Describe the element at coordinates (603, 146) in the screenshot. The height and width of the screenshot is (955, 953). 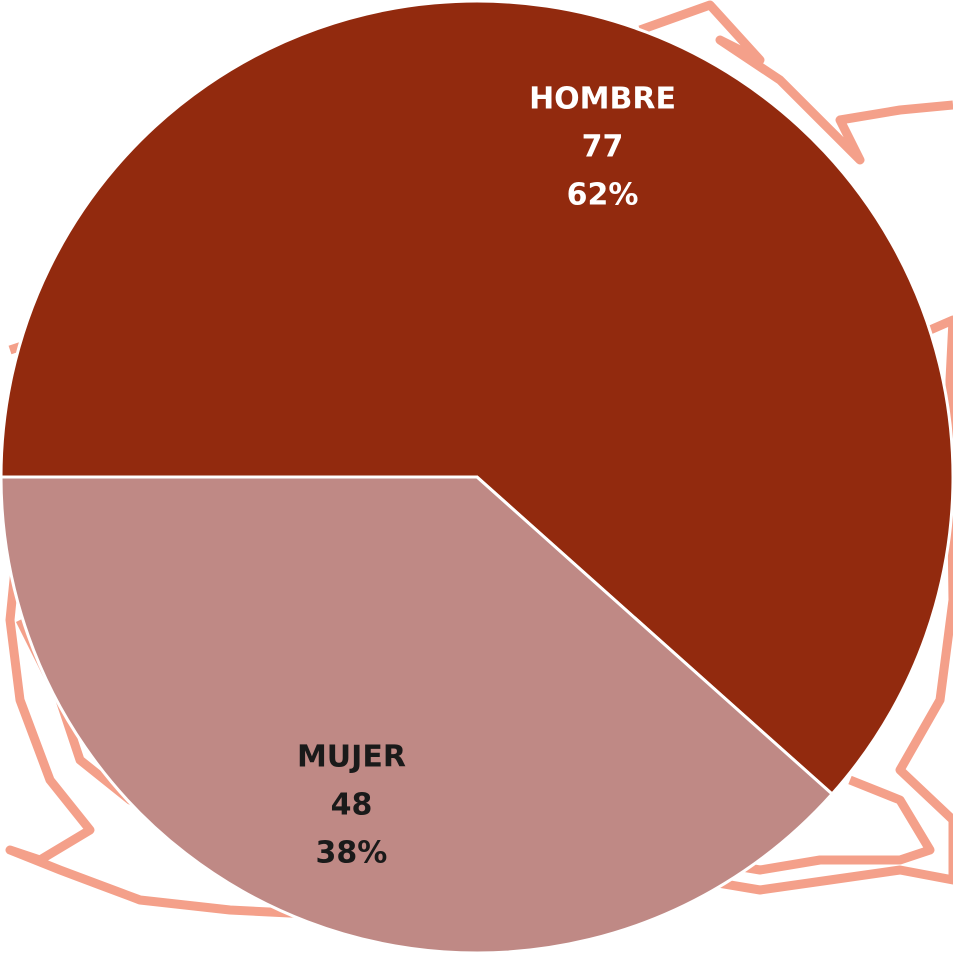
I see `slice-value: 77` at that location.